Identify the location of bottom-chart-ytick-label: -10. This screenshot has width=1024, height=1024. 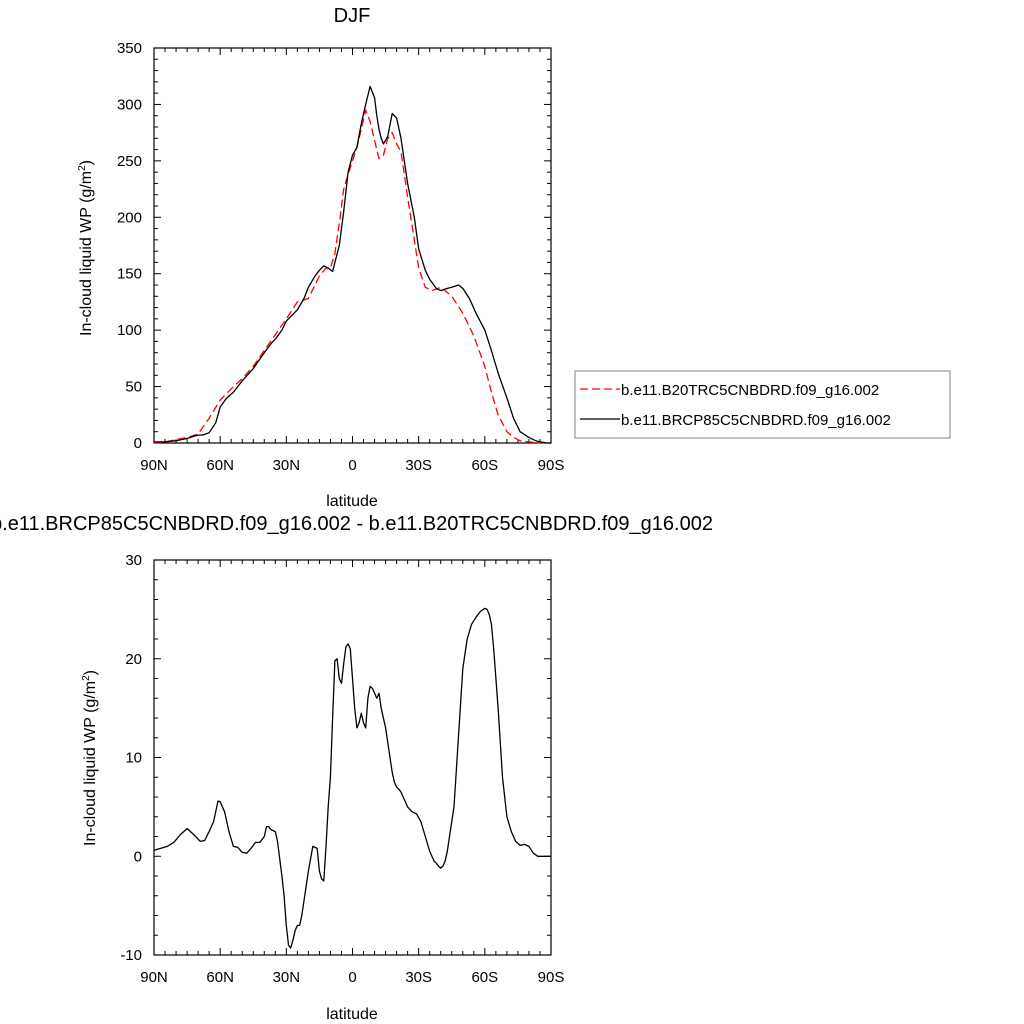
(131, 955).